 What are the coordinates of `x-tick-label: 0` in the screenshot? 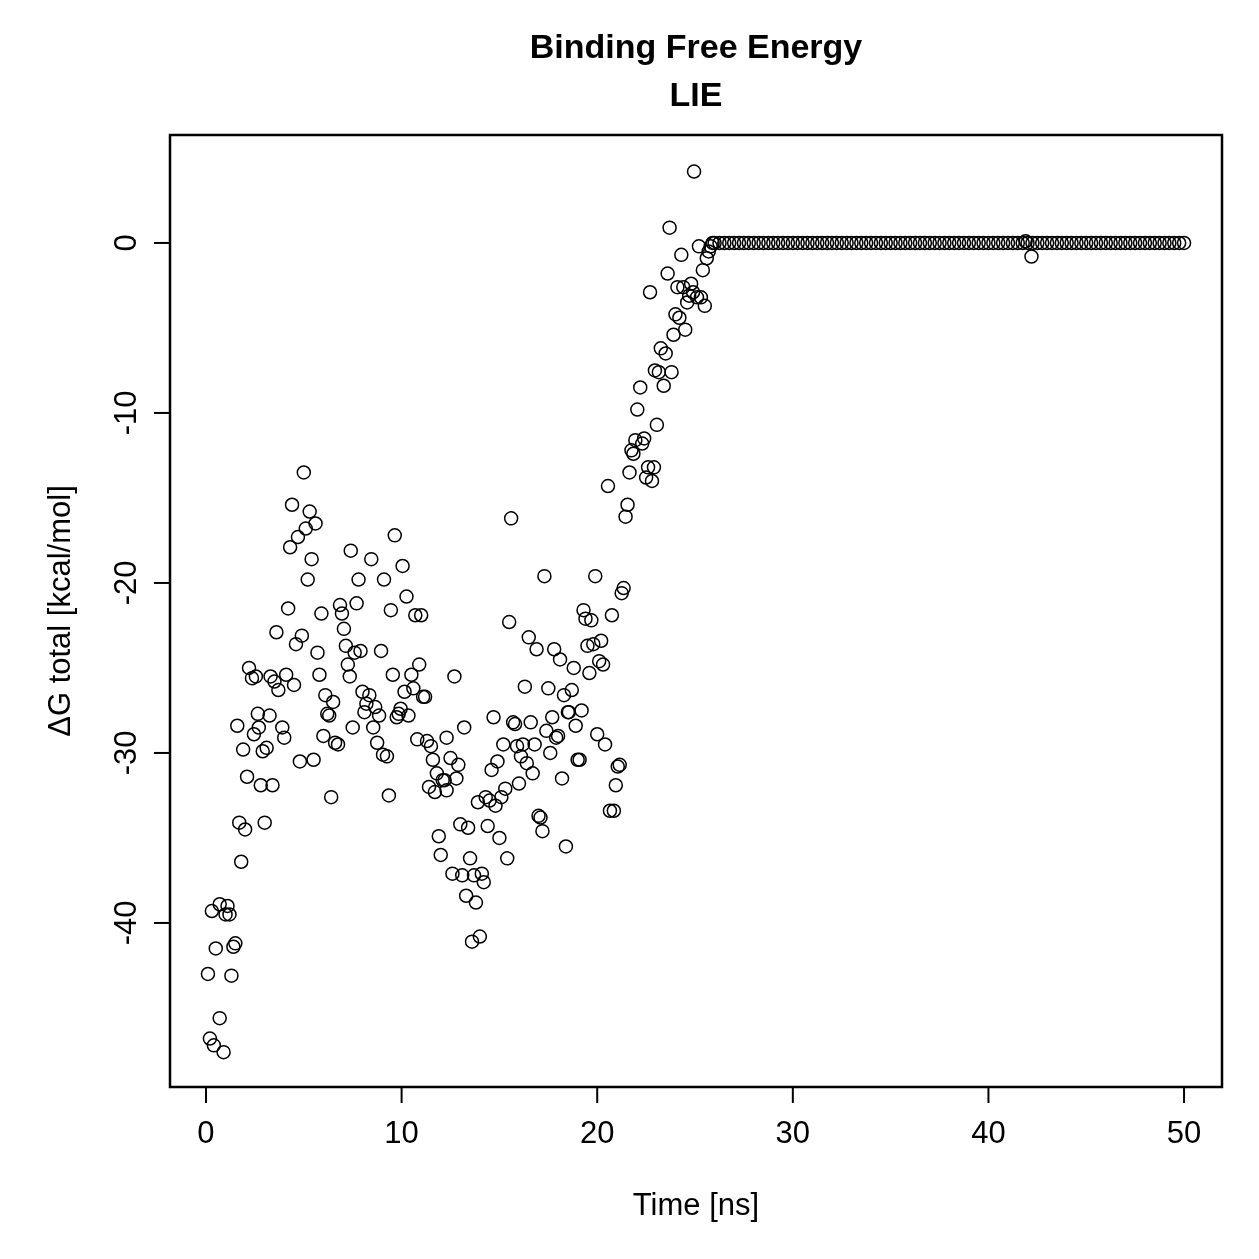 It's located at (206, 1132).